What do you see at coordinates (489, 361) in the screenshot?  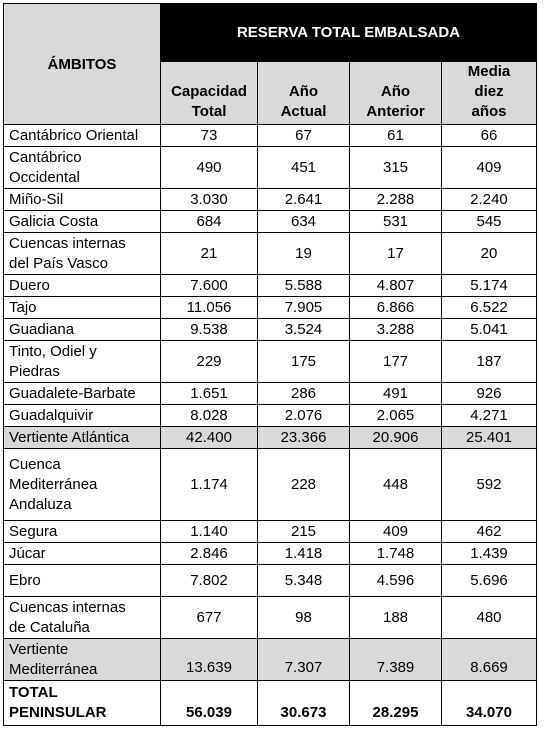 I see `media-diez-anos-value: 187` at bounding box center [489, 361].